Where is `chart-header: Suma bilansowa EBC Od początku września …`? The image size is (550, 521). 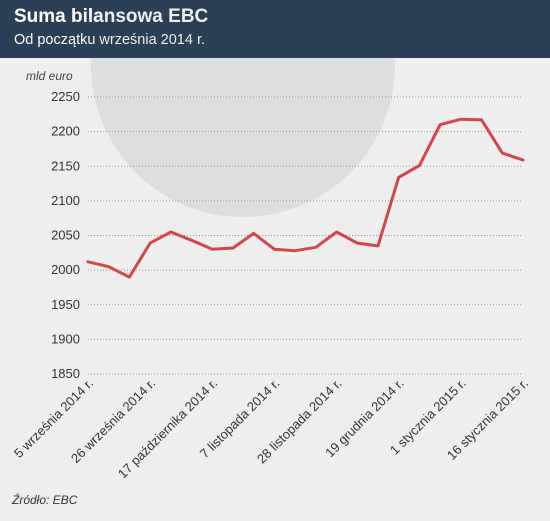 chart-header: Suma bilansowa EBC Od początku września … is located at coordinates (275, 29).